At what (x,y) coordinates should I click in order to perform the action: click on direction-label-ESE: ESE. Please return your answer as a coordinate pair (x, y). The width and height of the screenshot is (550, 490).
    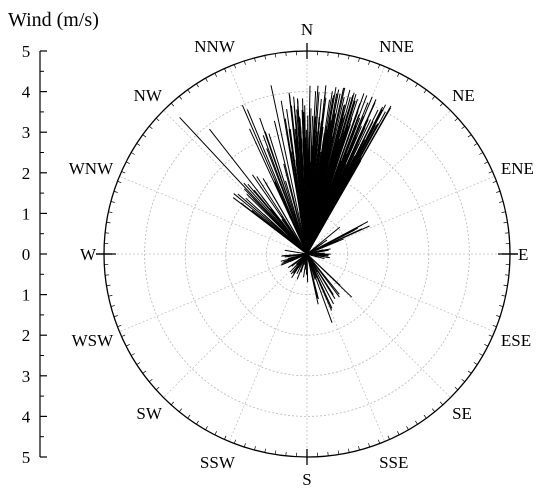
    Looking at the image, I should click on (516, 340).